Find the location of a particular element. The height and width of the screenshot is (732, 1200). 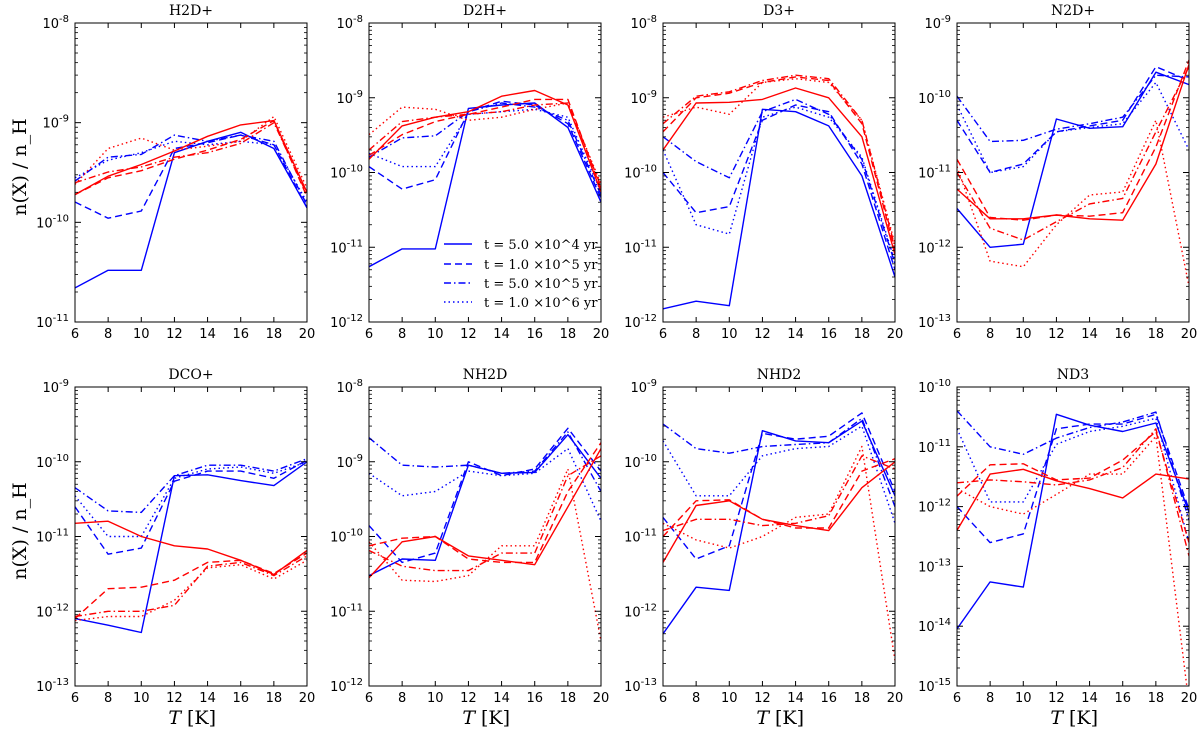

panel-title: N2D+ is located at coordinates (1073, 11).